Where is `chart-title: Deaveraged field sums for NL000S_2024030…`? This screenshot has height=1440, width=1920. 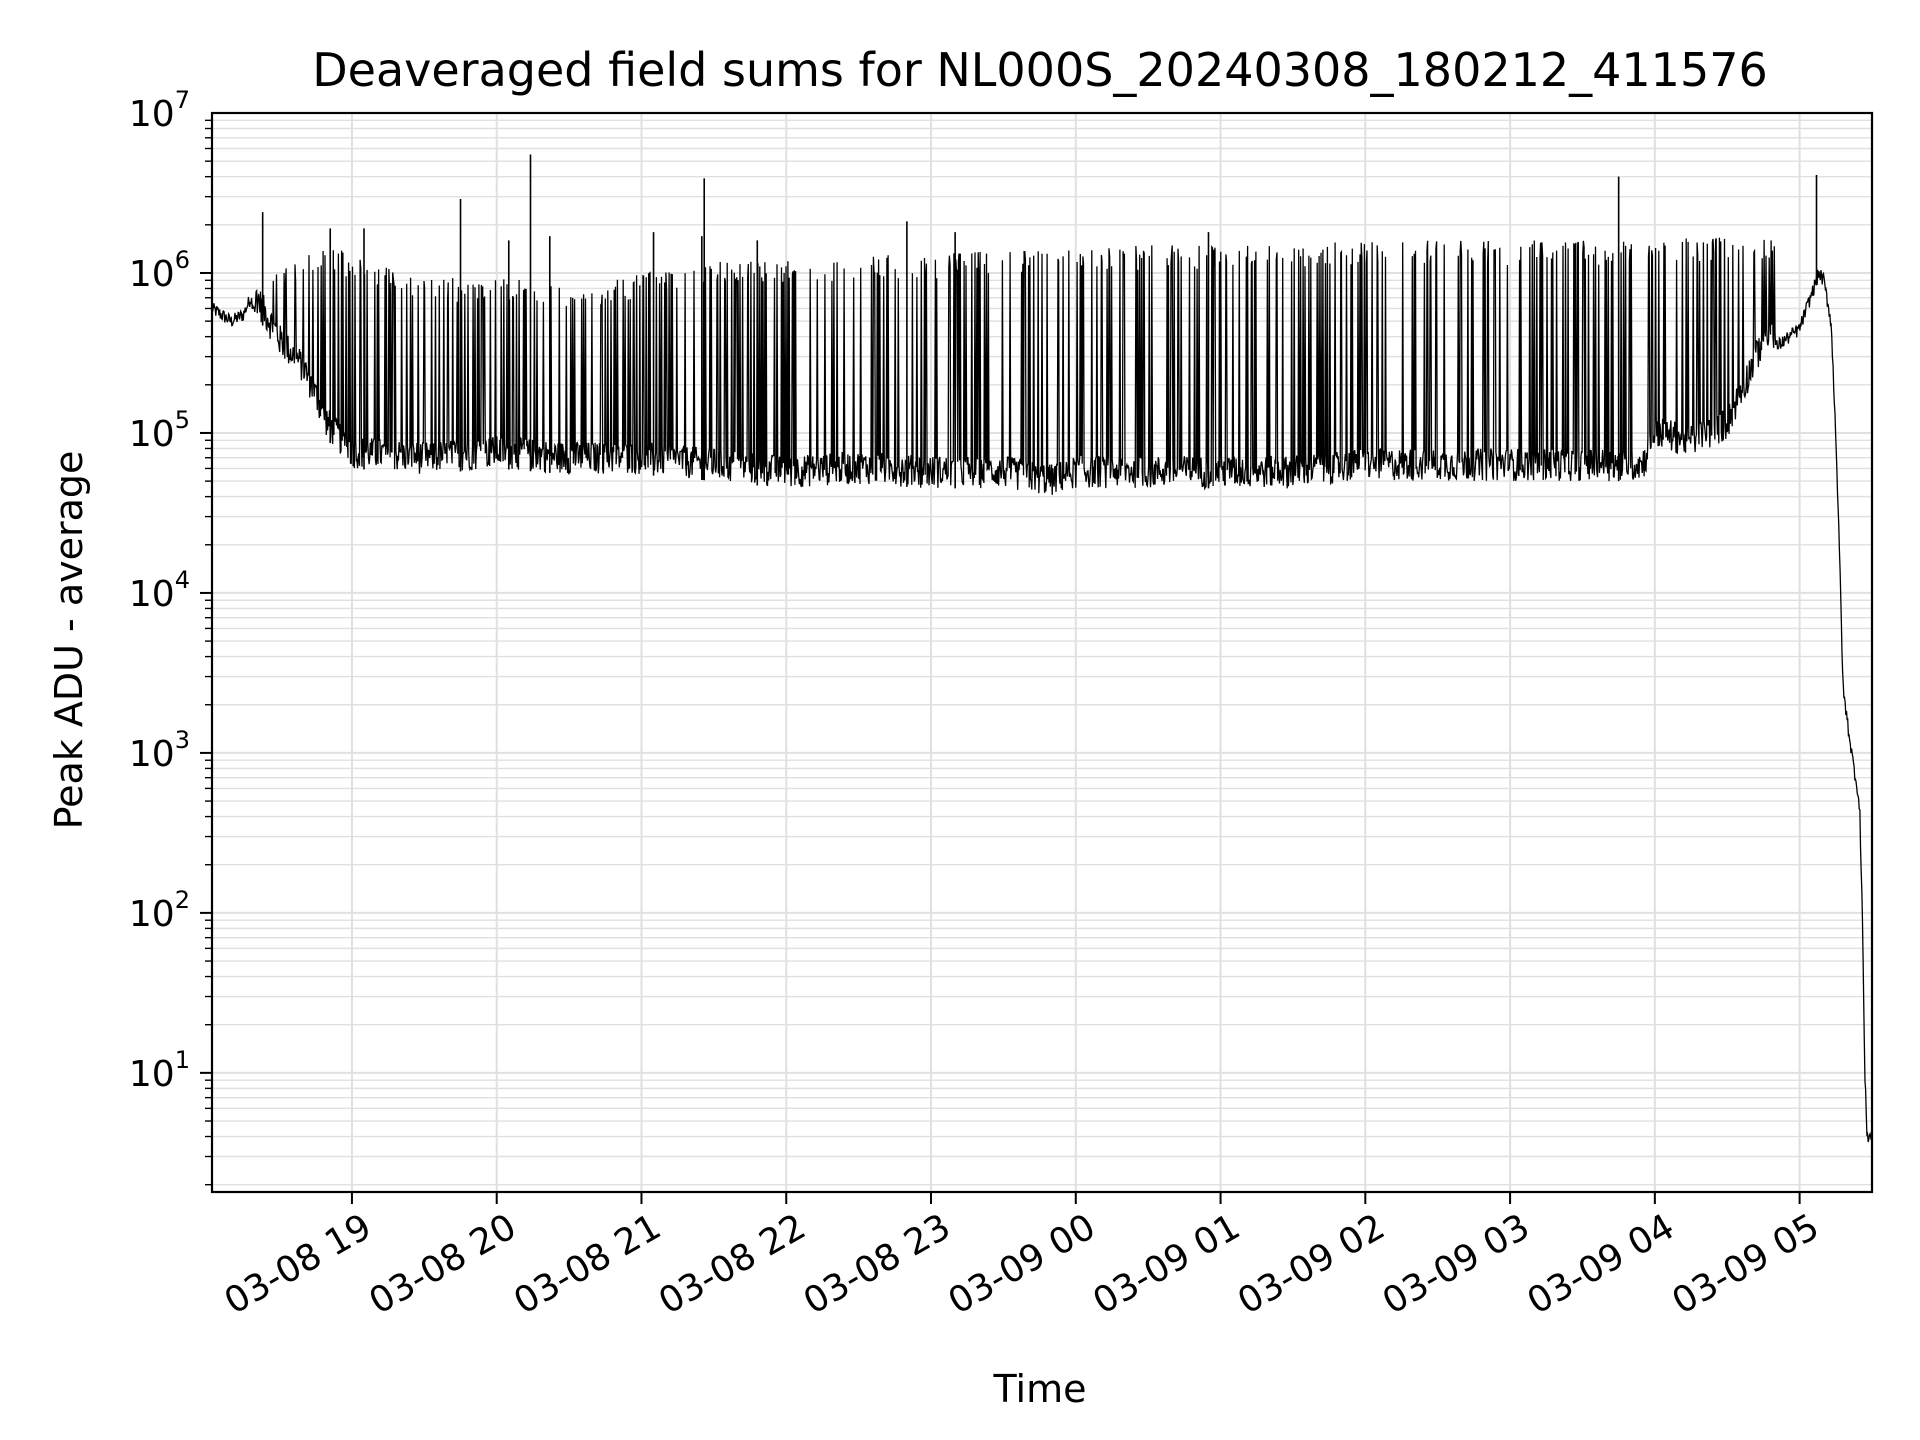 chart-title: Deaveraged field sums for NL000S_2024030… is located at coordinates (1040, 70).